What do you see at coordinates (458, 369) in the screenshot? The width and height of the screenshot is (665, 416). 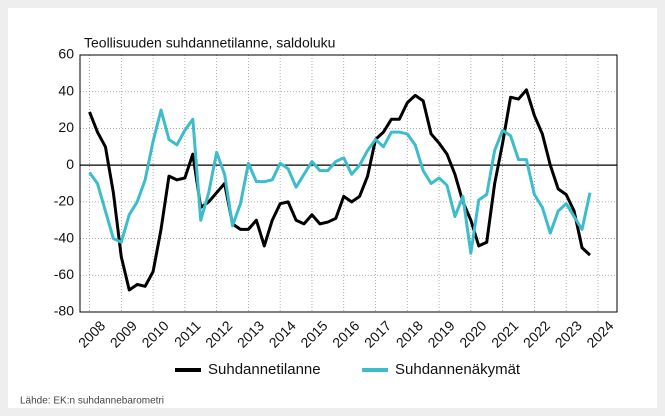 I see `legend-label: Suhdannenäkymät` at bounding box center [458, 369].